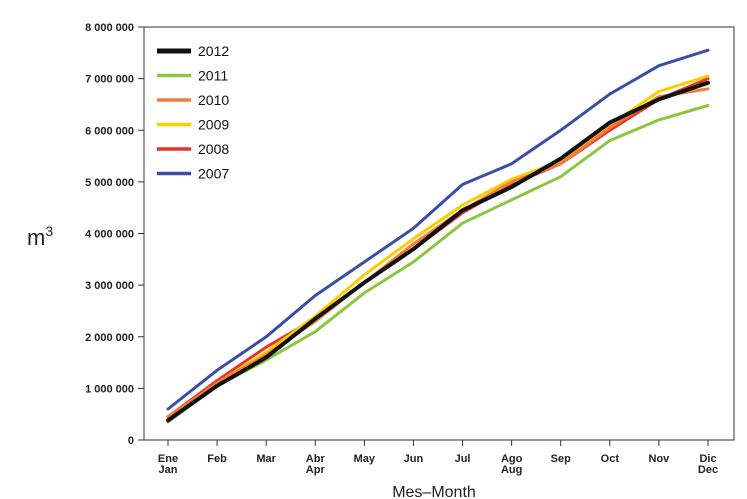  Describe the element at coordinates (109, 80) in the screenshot. I see `y-tick-label: 7 000 000` at that location.